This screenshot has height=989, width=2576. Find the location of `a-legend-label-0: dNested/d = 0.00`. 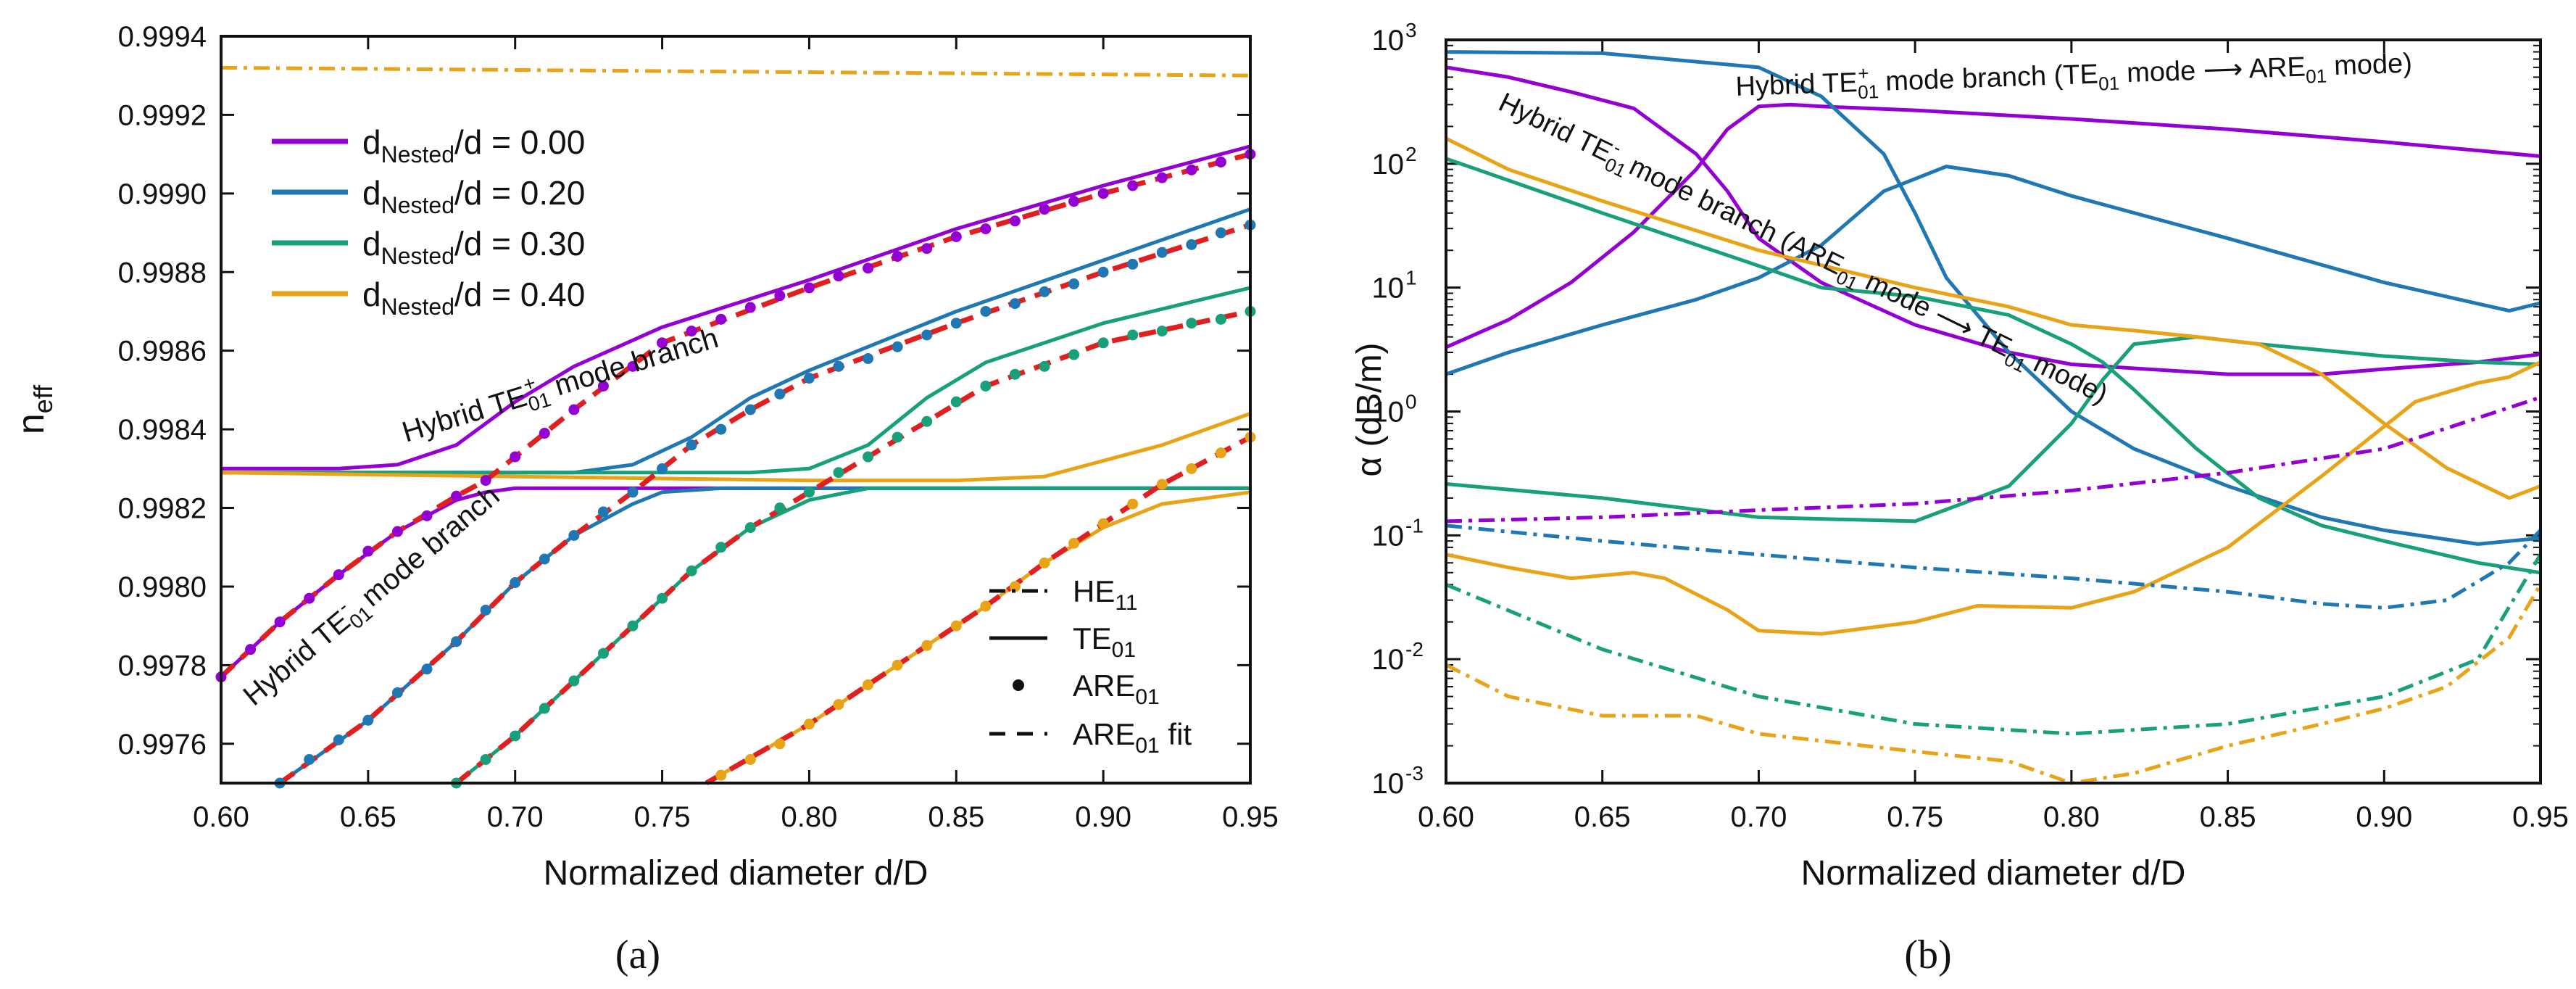

a-legend-label-0: dNested/d = 0.00 is located at coordinates (473, 145).